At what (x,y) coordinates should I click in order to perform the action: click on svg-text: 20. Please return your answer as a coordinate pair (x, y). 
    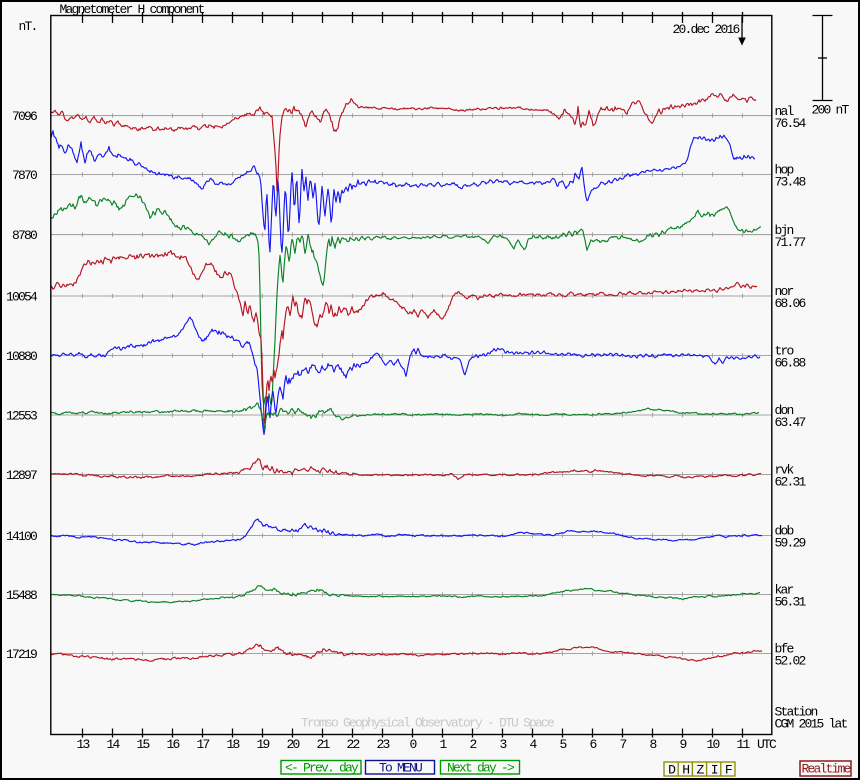
    Looking at the image, I should click on (292, 744).